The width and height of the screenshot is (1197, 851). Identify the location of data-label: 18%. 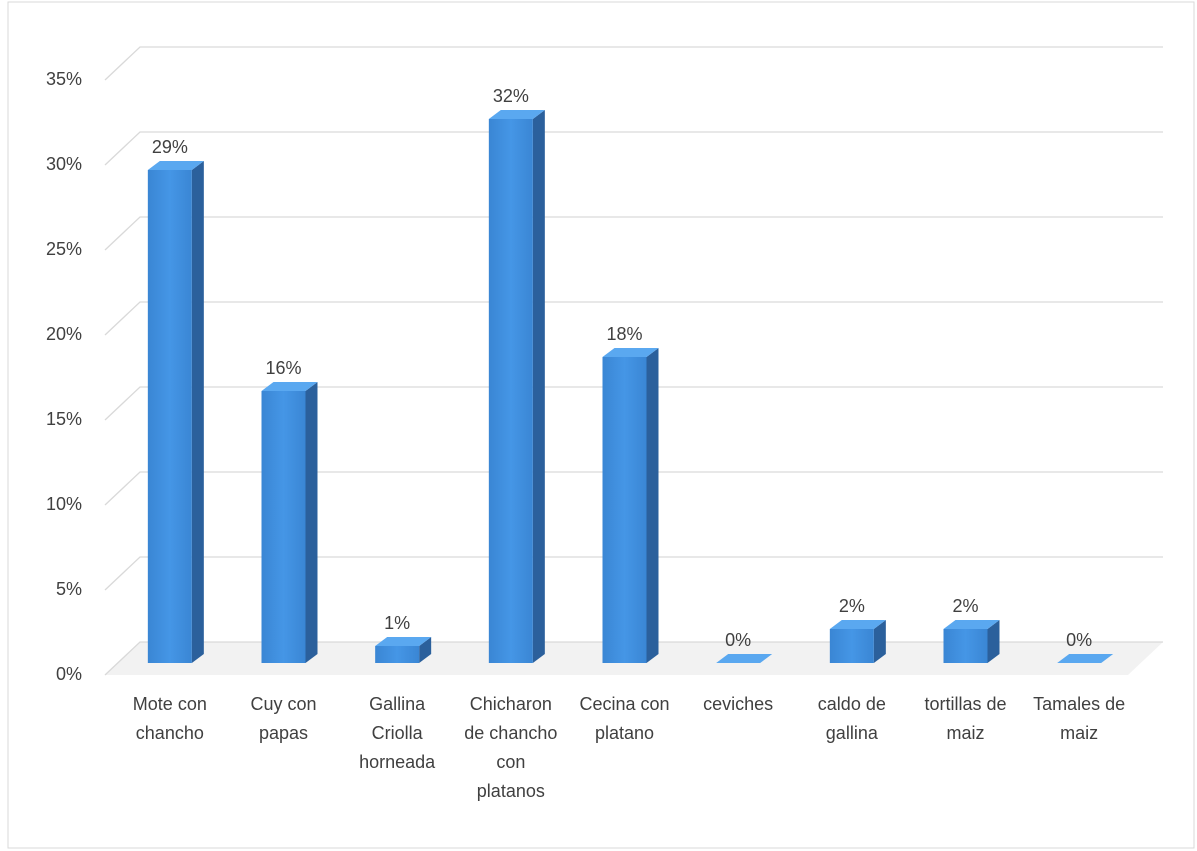
(624, 334).